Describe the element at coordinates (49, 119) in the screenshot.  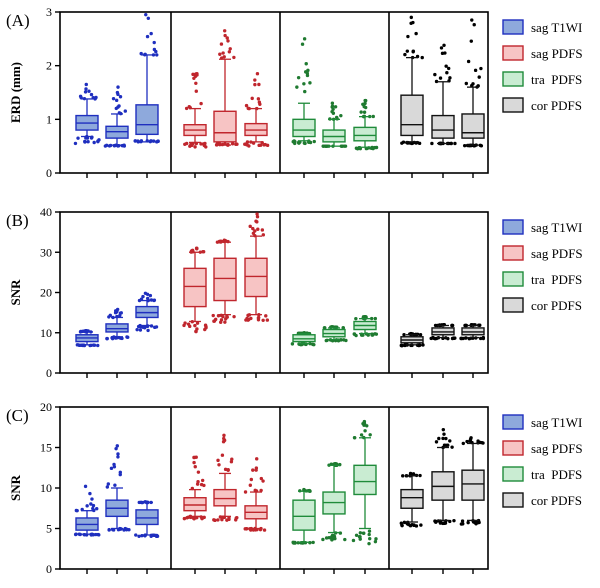
I see `y-tick-label: 1` at that location.